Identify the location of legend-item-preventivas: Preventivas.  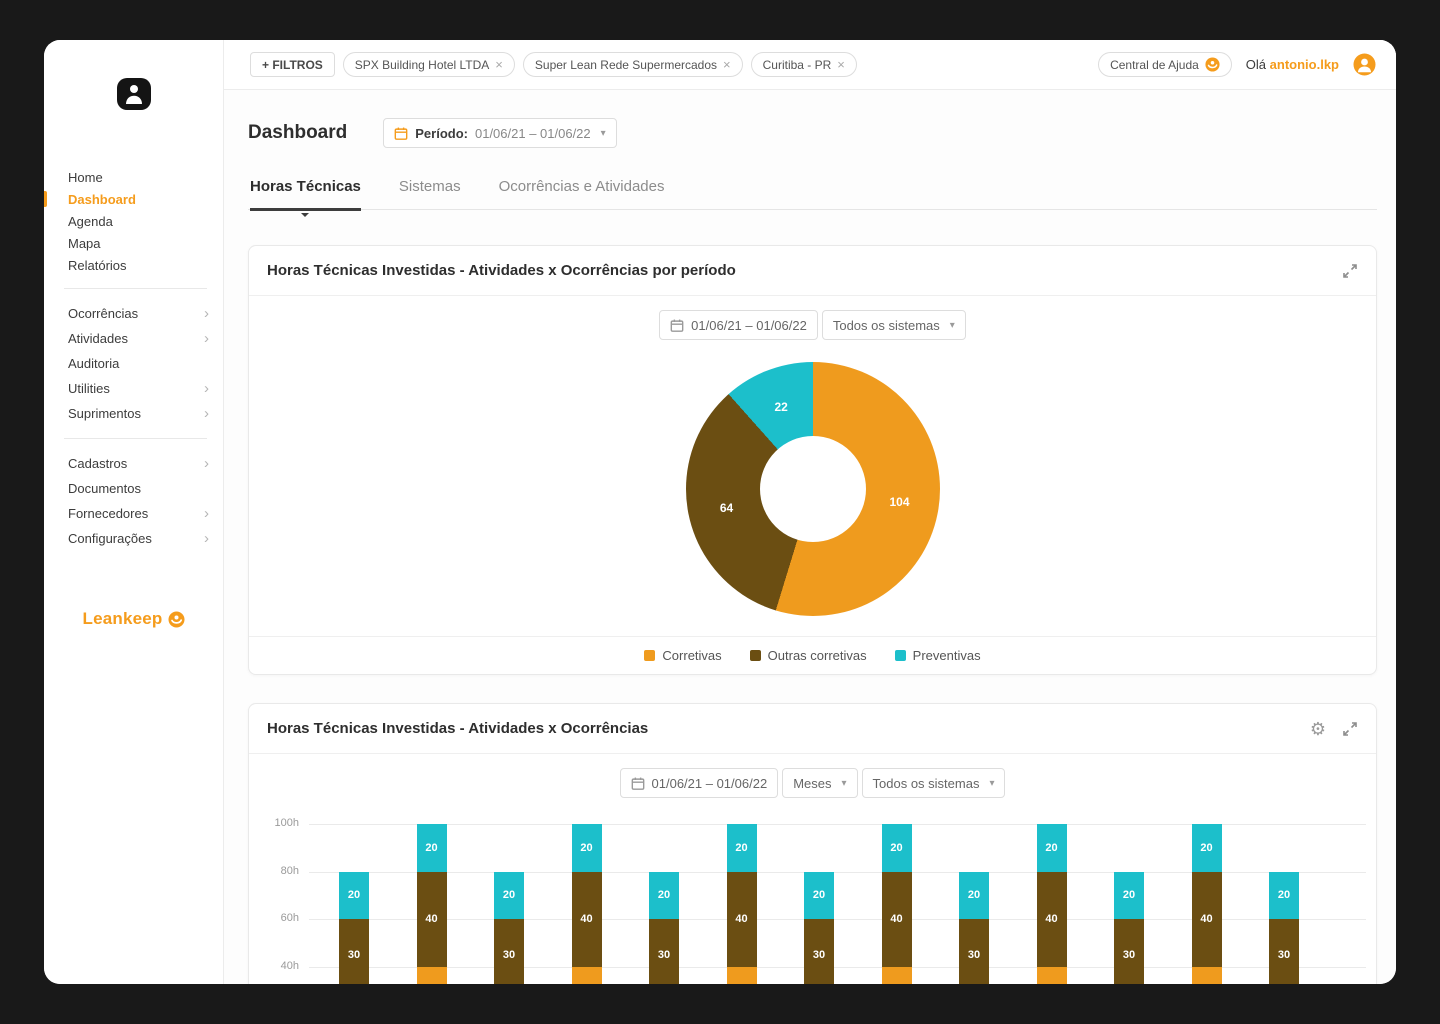
(937, 655).